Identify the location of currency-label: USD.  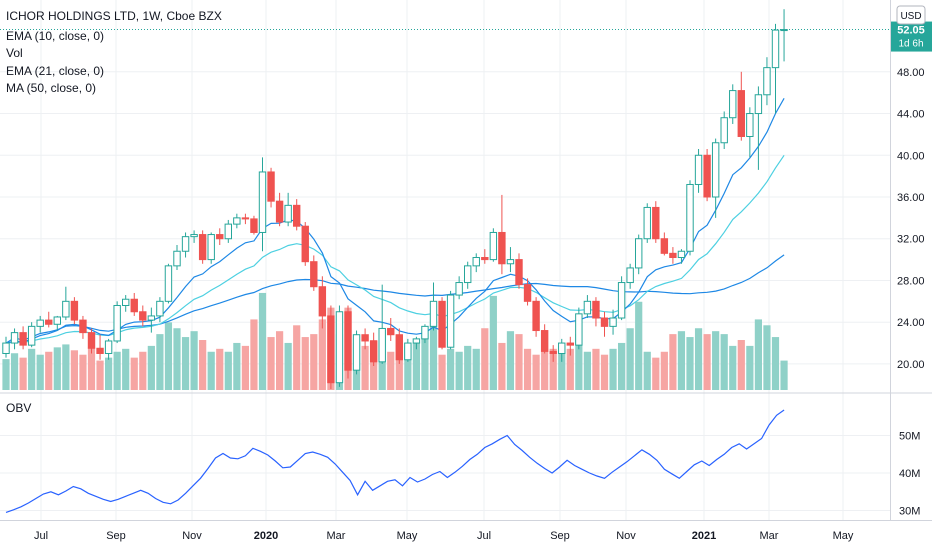
(910, 16).